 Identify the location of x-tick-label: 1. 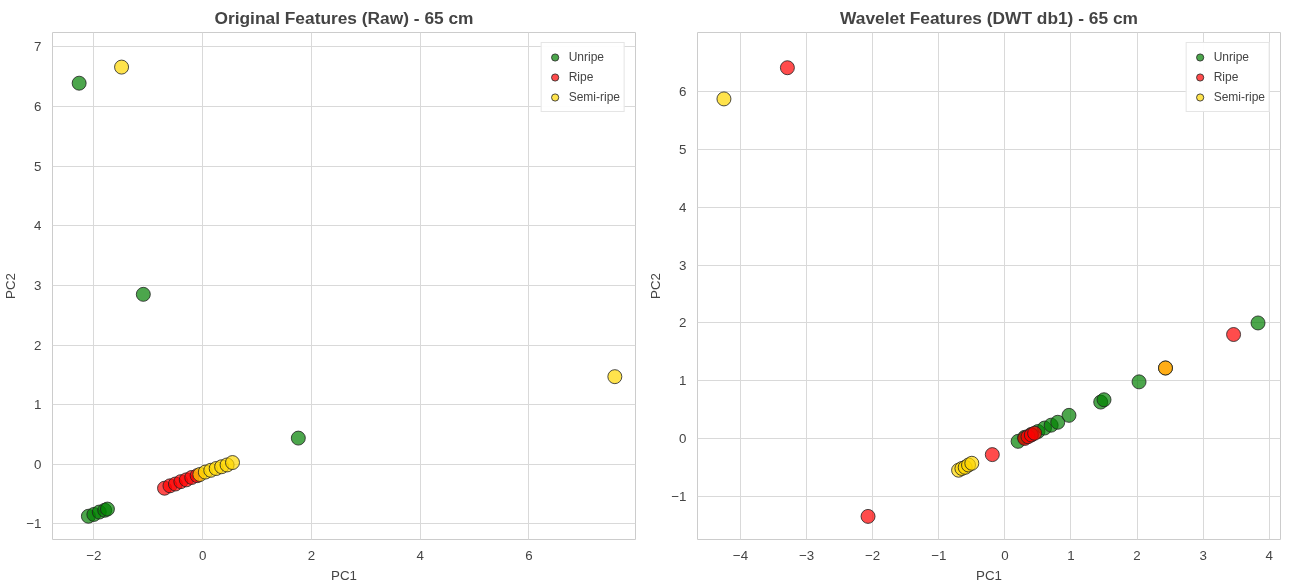
(1071, 555).